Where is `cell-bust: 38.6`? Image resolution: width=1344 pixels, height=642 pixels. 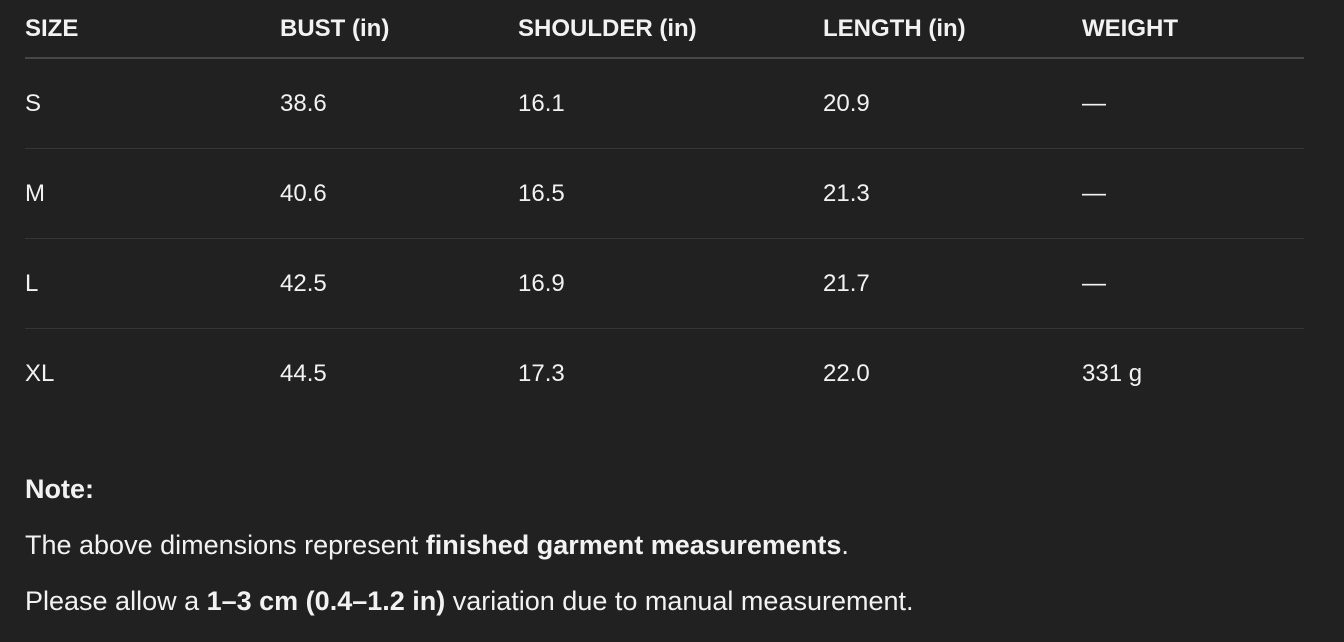 cell-bust: 38.6 is located at coordinates (399, 103).